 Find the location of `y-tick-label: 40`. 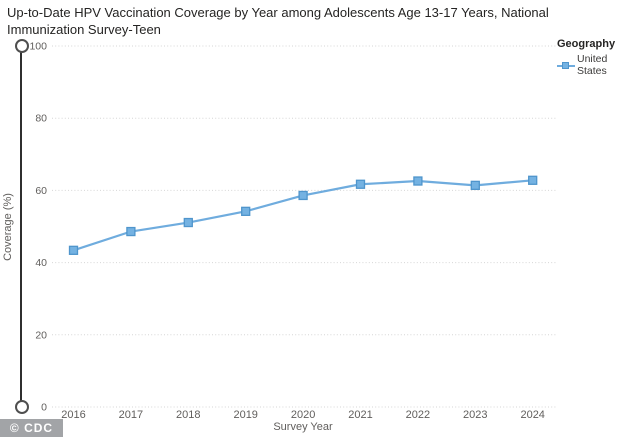

y-tick-label: 40 is located at coordinates (41, 263).